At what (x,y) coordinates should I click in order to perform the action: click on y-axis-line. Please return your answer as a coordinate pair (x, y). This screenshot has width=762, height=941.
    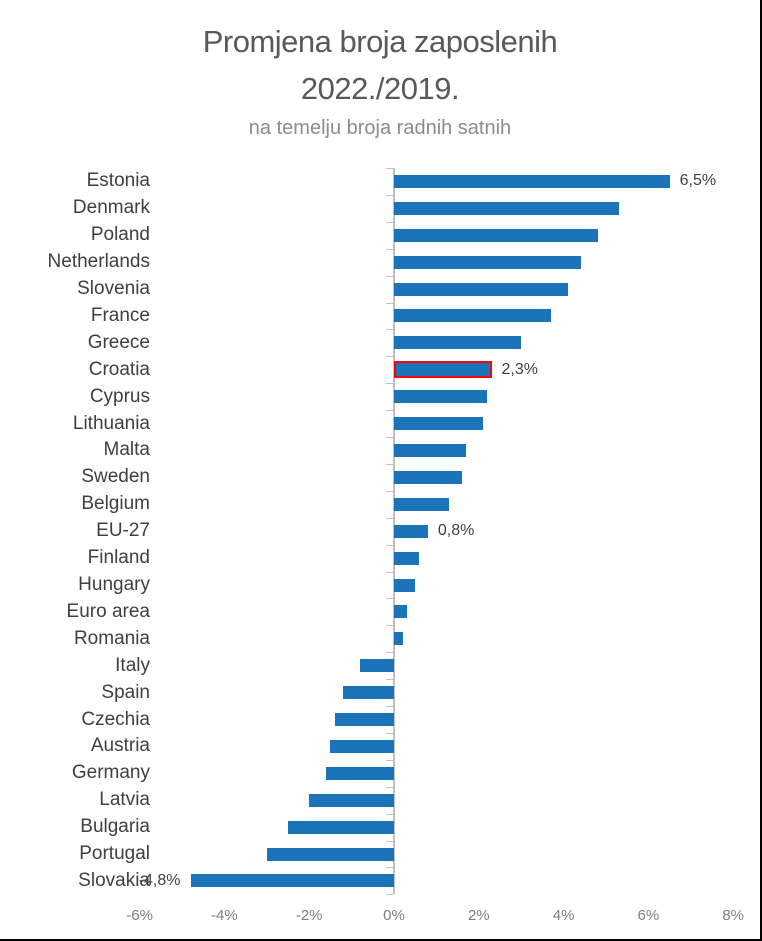
    Looking at the image, I should click on (394, 531).